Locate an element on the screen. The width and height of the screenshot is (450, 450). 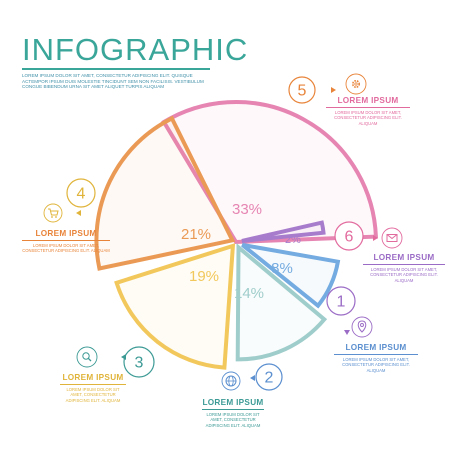
item-5-number: 5 is located at coordinates (302, 91).